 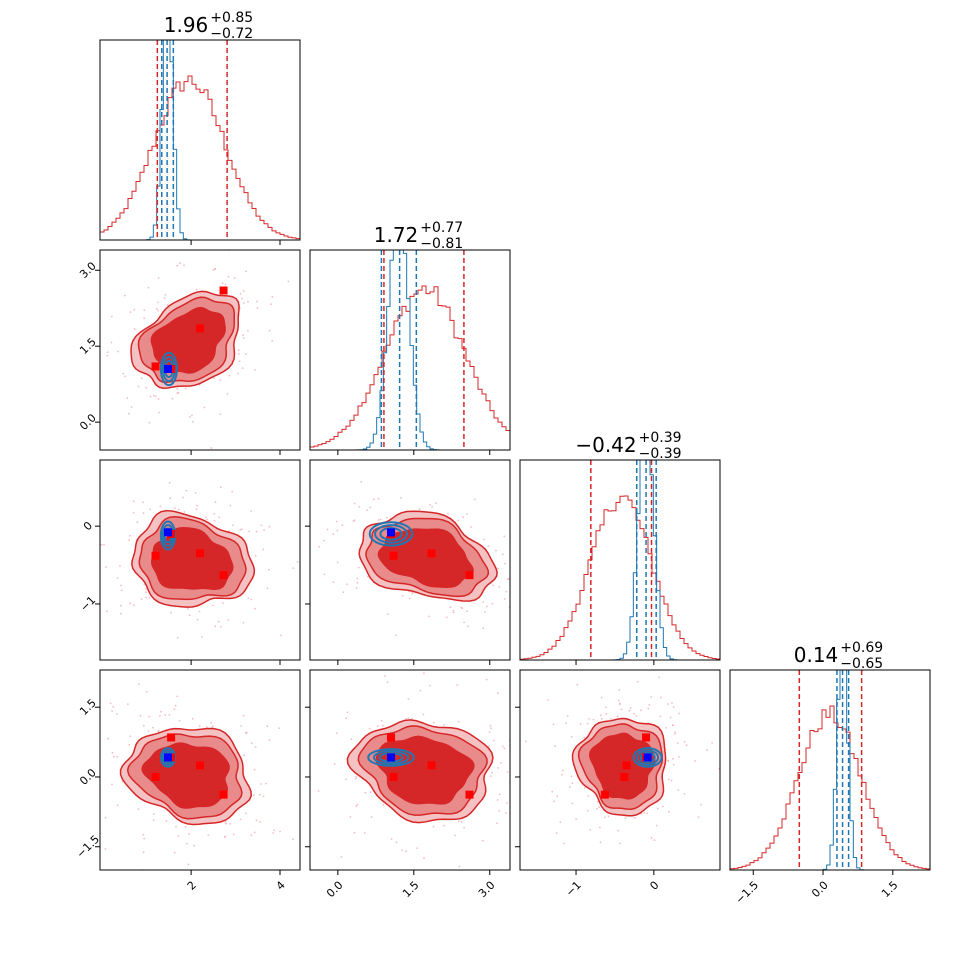 What do you see at coordinates (410, 335) in the screenshot?
I see `diag-panel-1: 1.72 +0.77−0.81` at bounding box center [410, 335].